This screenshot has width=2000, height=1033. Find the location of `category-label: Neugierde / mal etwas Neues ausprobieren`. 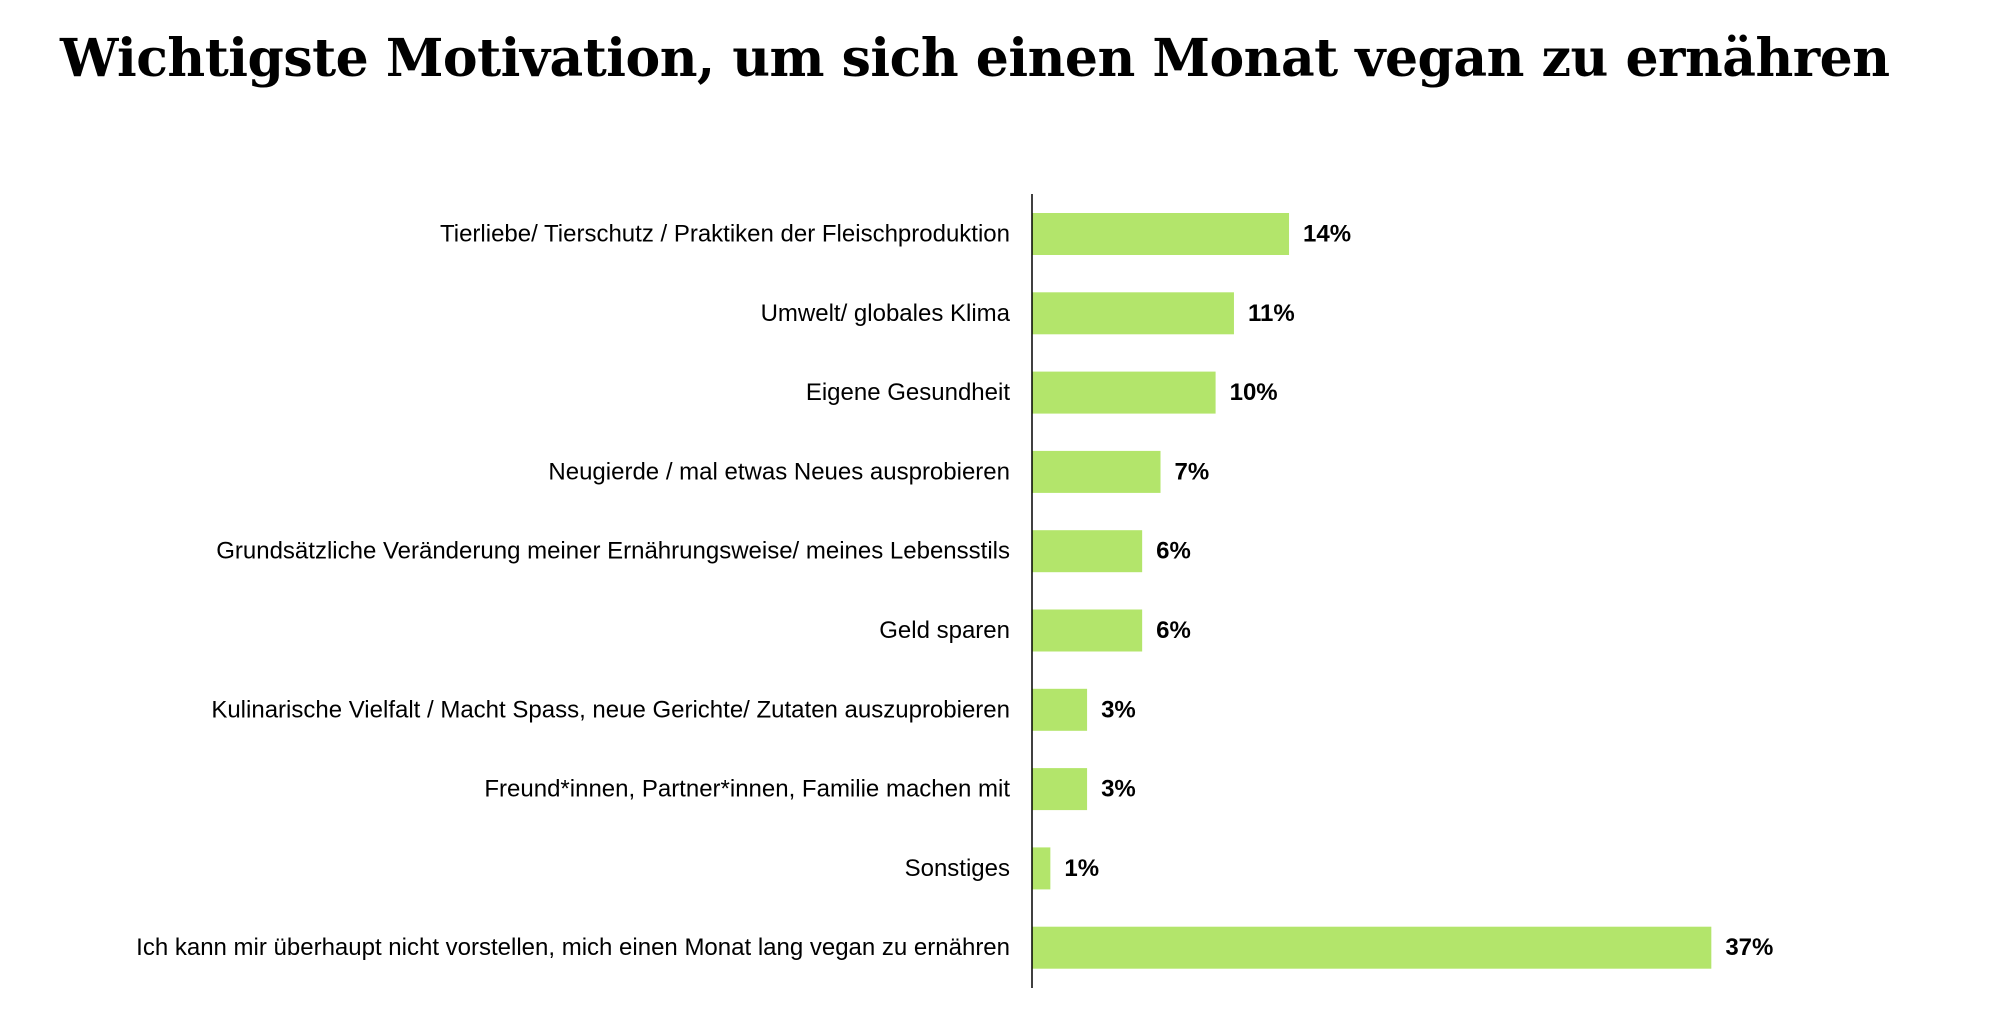

category-label: Neugierde / mal etwas Neues ausprobieren is located at coordinates (779, 471).